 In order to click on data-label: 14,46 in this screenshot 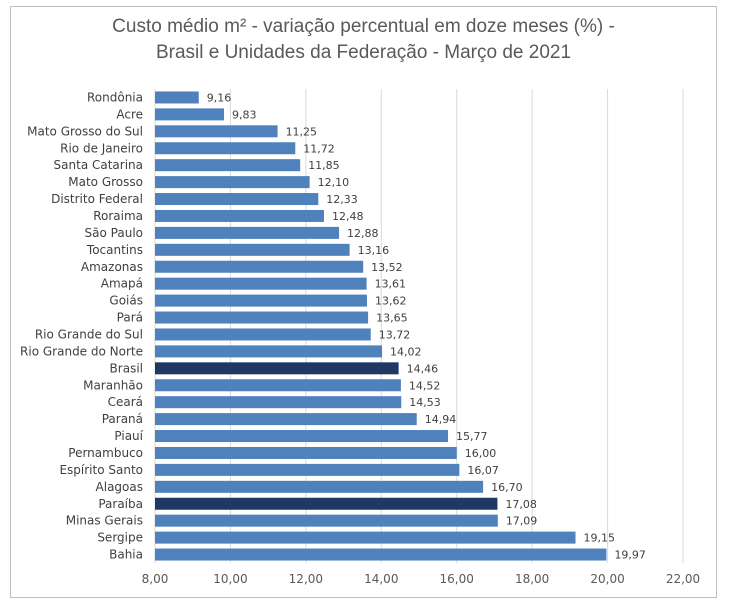, I will do `click(423, 368)`.